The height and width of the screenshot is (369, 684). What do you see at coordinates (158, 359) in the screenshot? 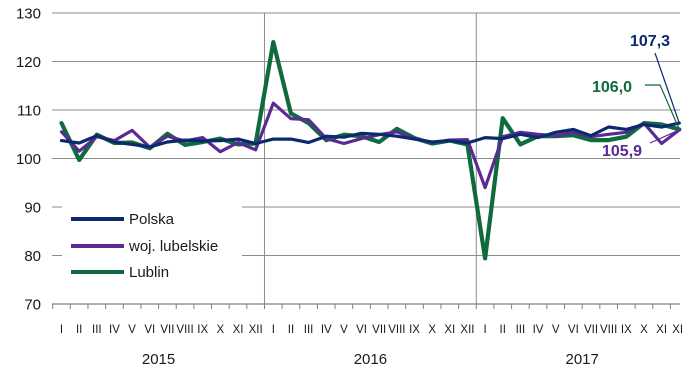
I see `year-label: 2015` at bounding box center [158, 359].